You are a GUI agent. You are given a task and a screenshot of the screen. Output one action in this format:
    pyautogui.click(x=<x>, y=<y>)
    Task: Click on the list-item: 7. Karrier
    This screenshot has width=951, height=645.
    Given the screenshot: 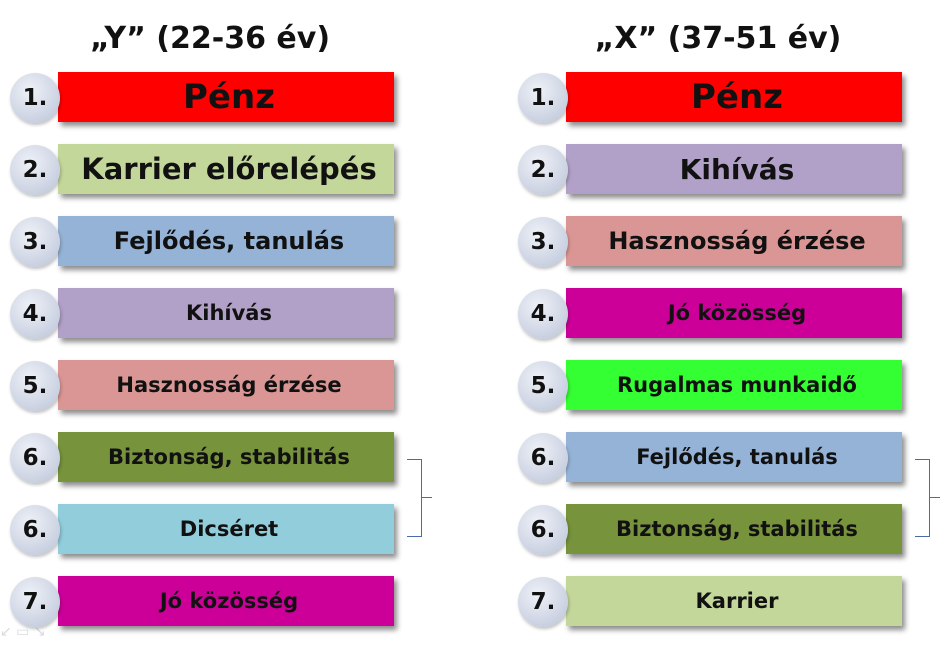 What is the action you would take?
    pyautogui.click(x=718, y=602)
    